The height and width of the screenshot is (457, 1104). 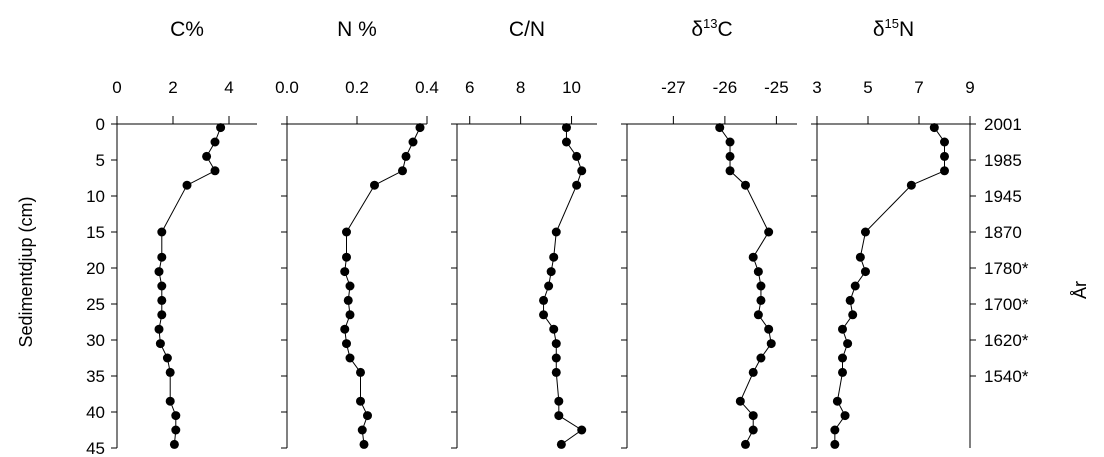 What do you see at coordinates (357, 87) in the screenshot?
I see `x-tick-label: 0.2` at bounding box center [357, 87].